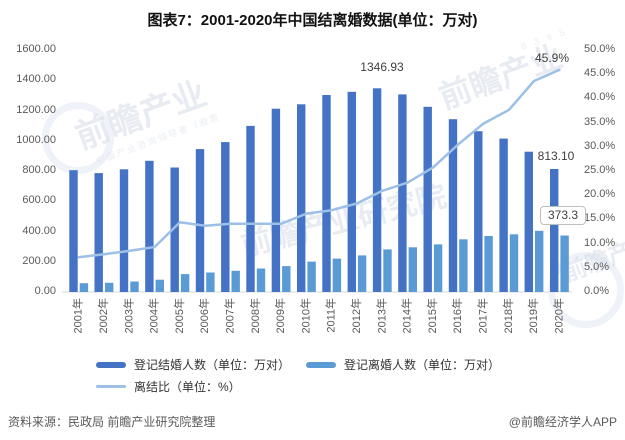 This screenshot has width=625, height=440. Describe the element at coordinates (103, 315) in the screenshot. I see `x-axis-label: 2002年` at that location.